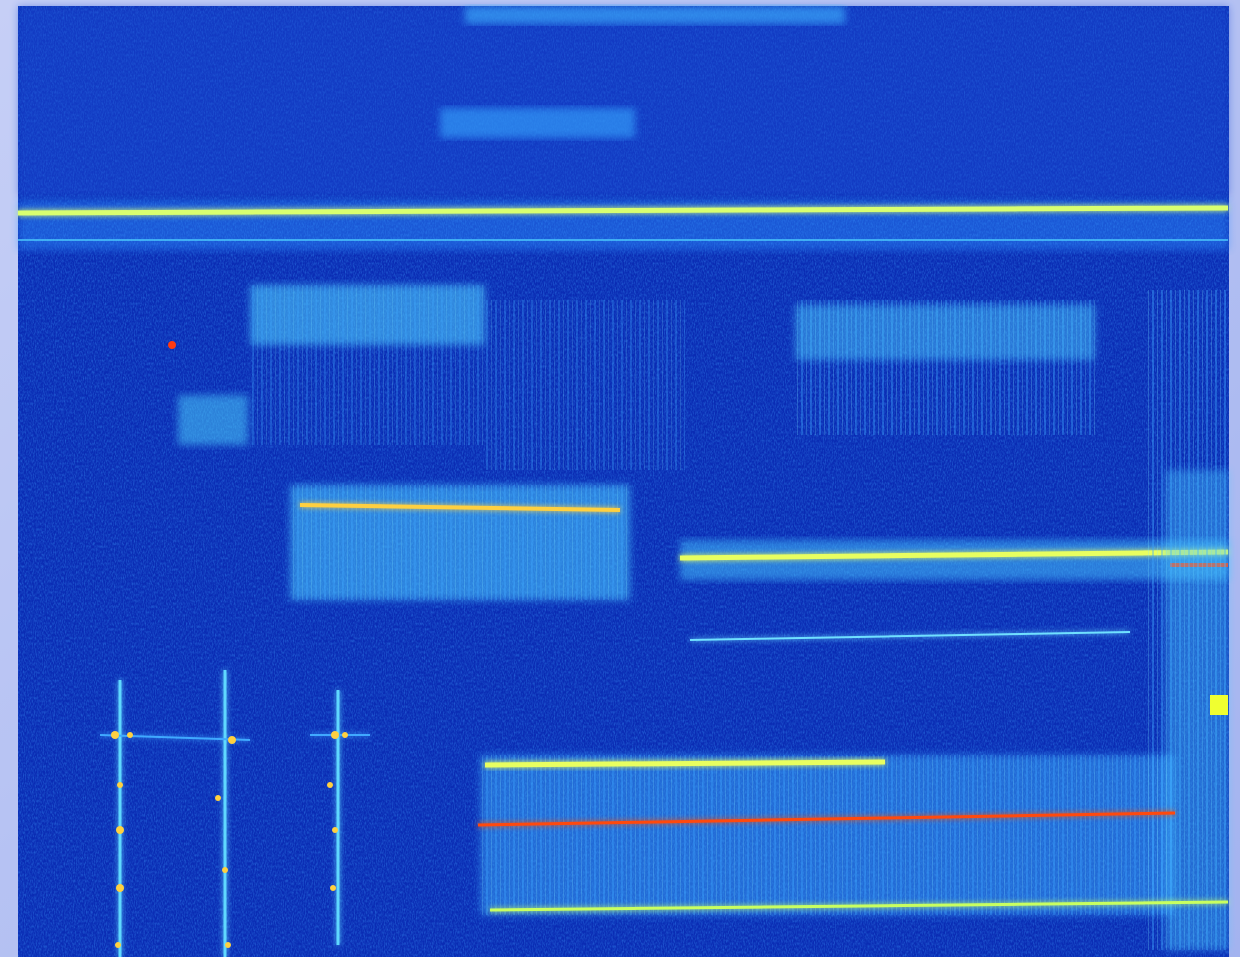 Image resolution: width=1240 pixels, height=957 pixels. What do you see at coordinates (954, 604) in the screenshot?
I see `line-middle-right` at bounding box center [954, 604].